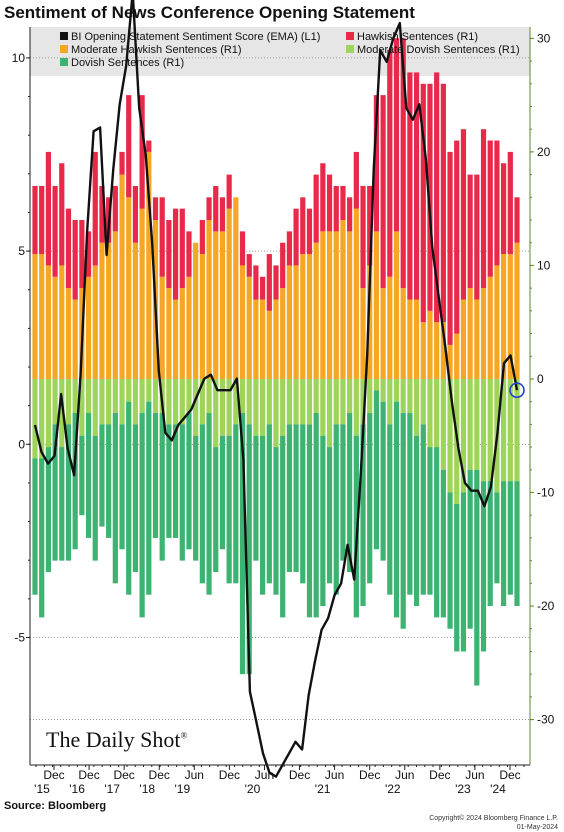 Image resolution: width=564 pixels, height=832 pixels. I want to click on x-tick-year: '16, so click(77, 789).